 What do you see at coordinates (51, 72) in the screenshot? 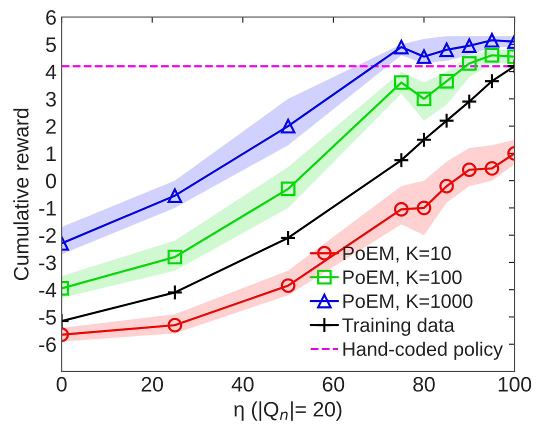
I see `y-tick-label: 4` at bounding box center [51, 72].